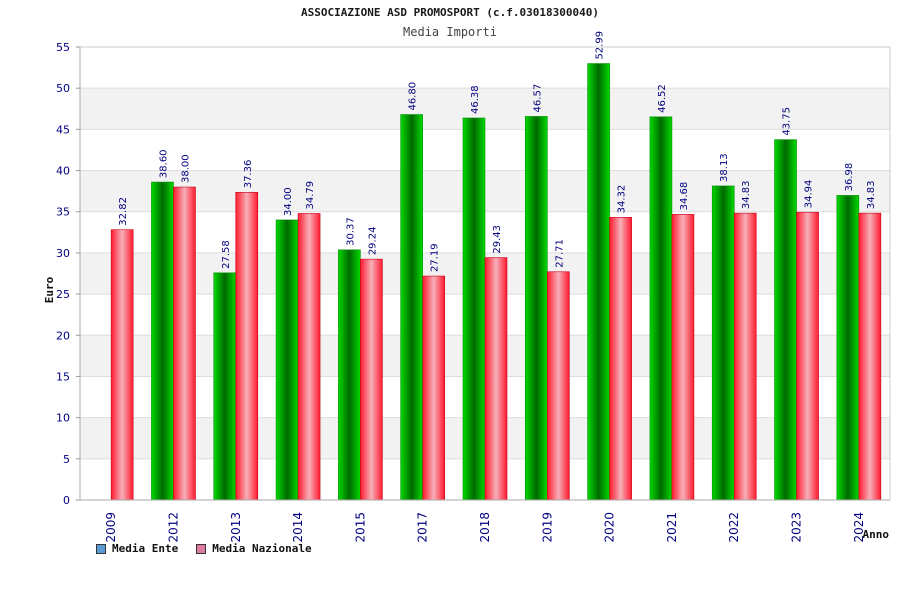  I want to click on value-label: 38.00, so click(185, 168).